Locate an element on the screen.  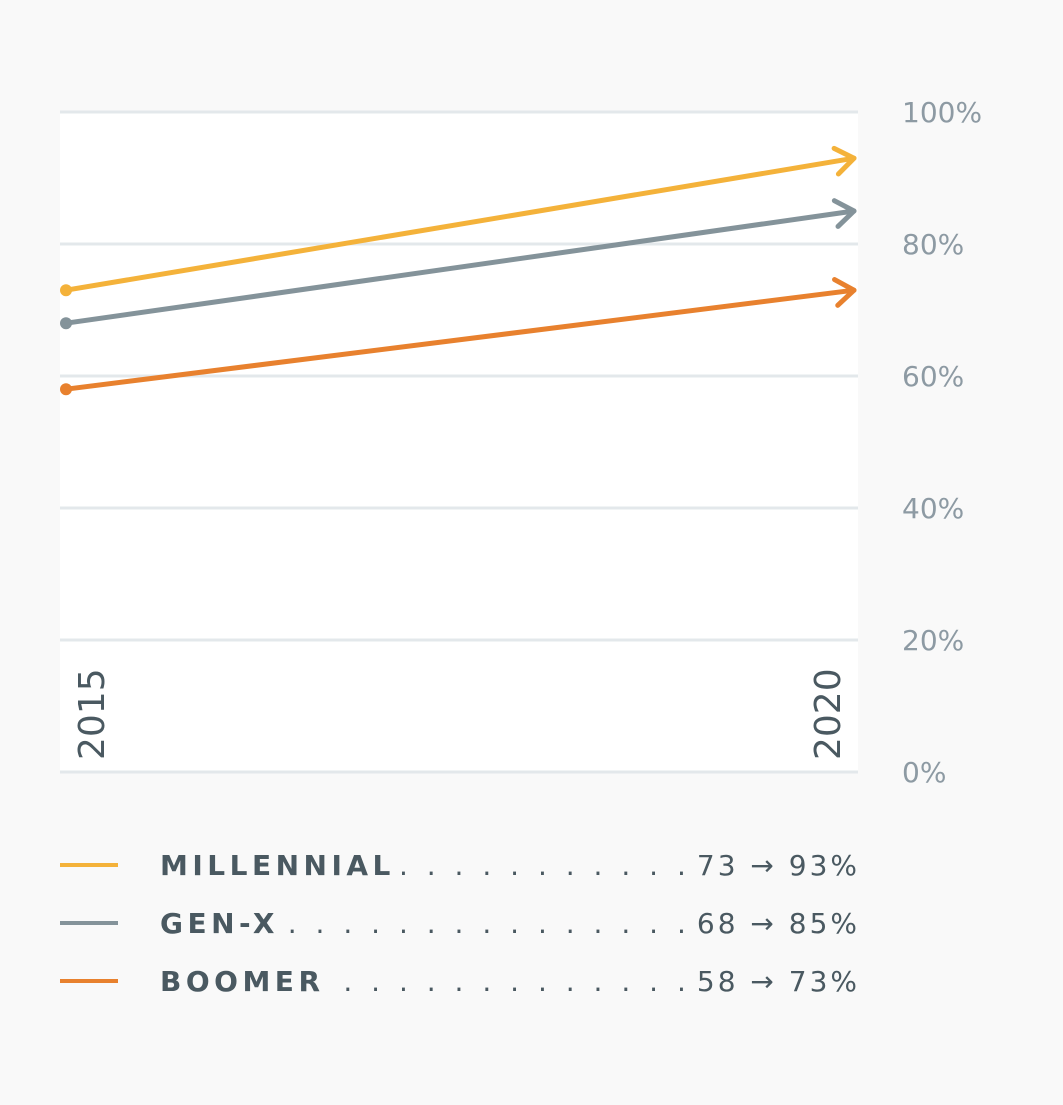
y-tick-label: 40% is located at coordinates (933, 508).